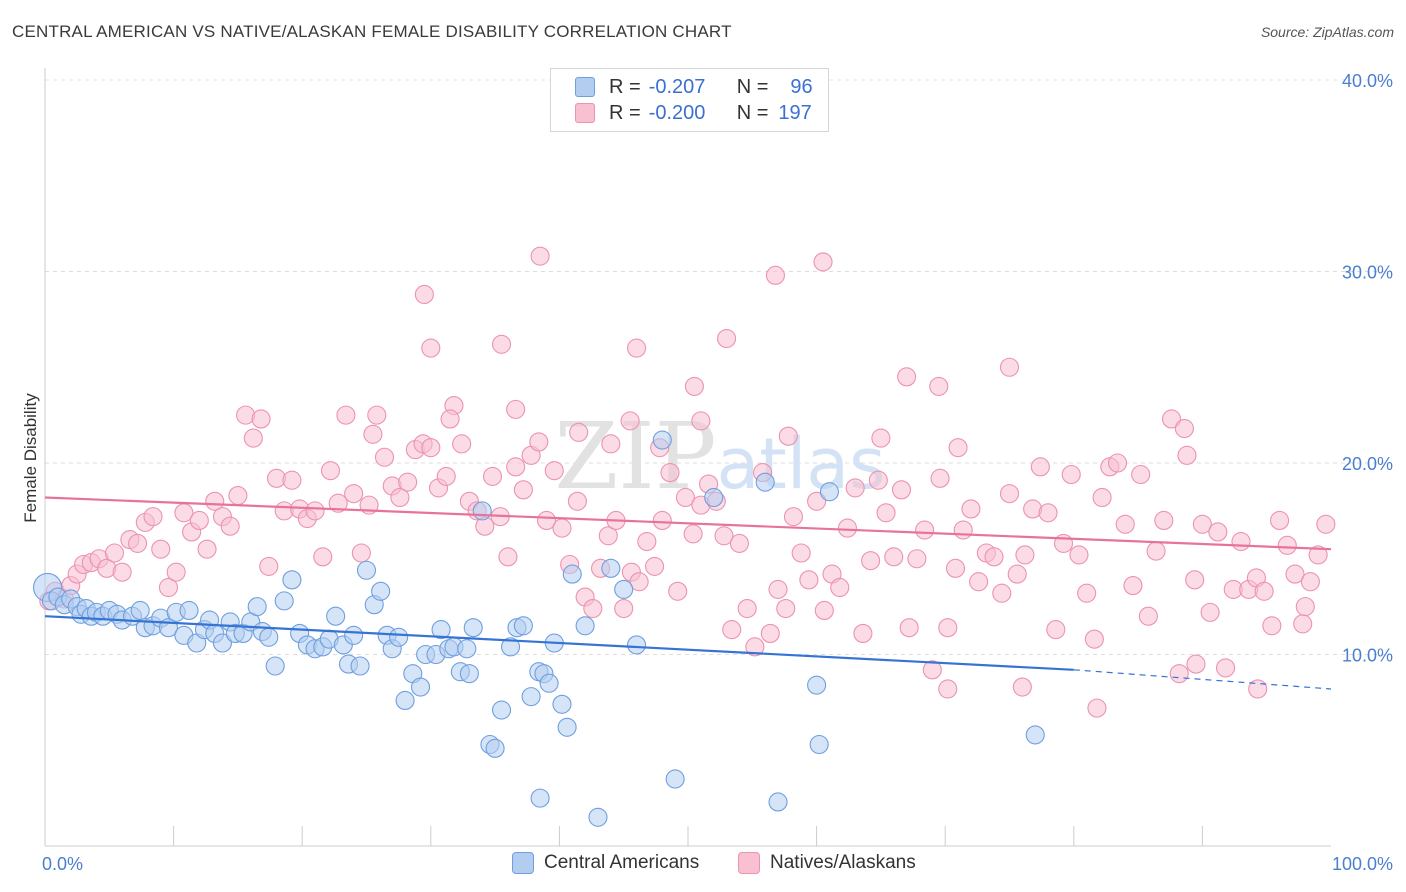 Image resolution: width=1406 pixels, height=892 pixels. What do you see at coordinates (689, 100) in the screenshot?
I see `stats-legend: R = -0.207 N = 96 R = -0.200 N = 197` at bounding box center [689, 100].